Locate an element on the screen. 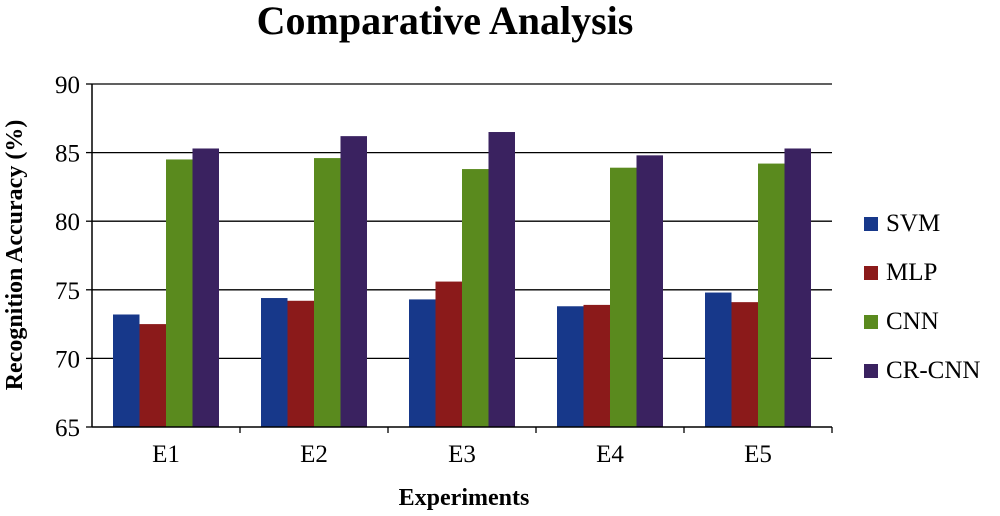 Image resolution: width=1000 pixels, height=516 pixels. y-tick-label: 90 is located at coordinates (67, 85).